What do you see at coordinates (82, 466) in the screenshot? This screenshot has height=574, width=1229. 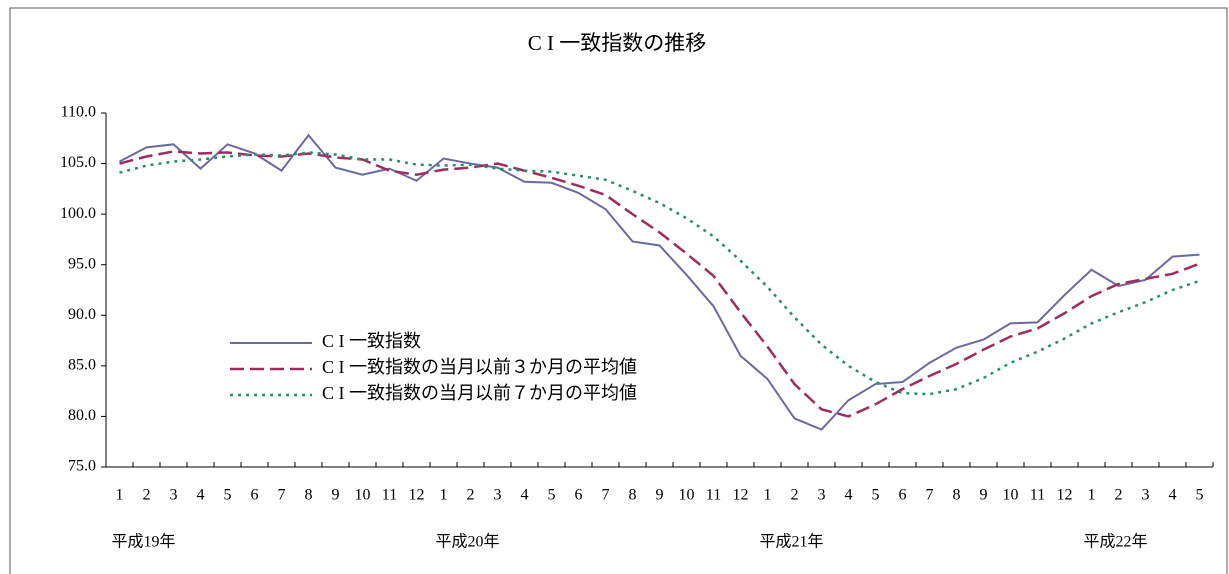 I see `y-tick-label: 75.0` at bounding box center [82, 466].